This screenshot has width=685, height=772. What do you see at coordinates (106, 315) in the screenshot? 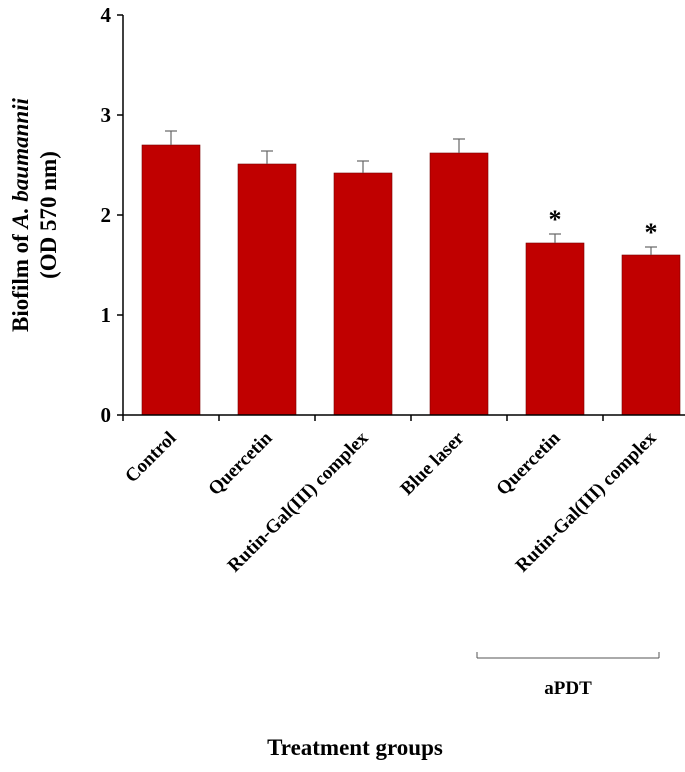
I see `y-tick-label: 1` at bounding box center [106, 315].